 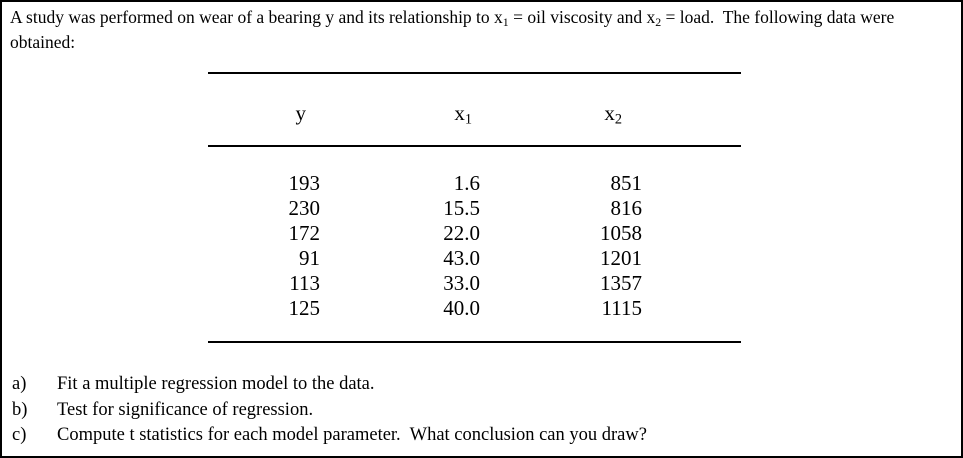 I want to click on cell-x2: 1115, so click(x=621, y=308).